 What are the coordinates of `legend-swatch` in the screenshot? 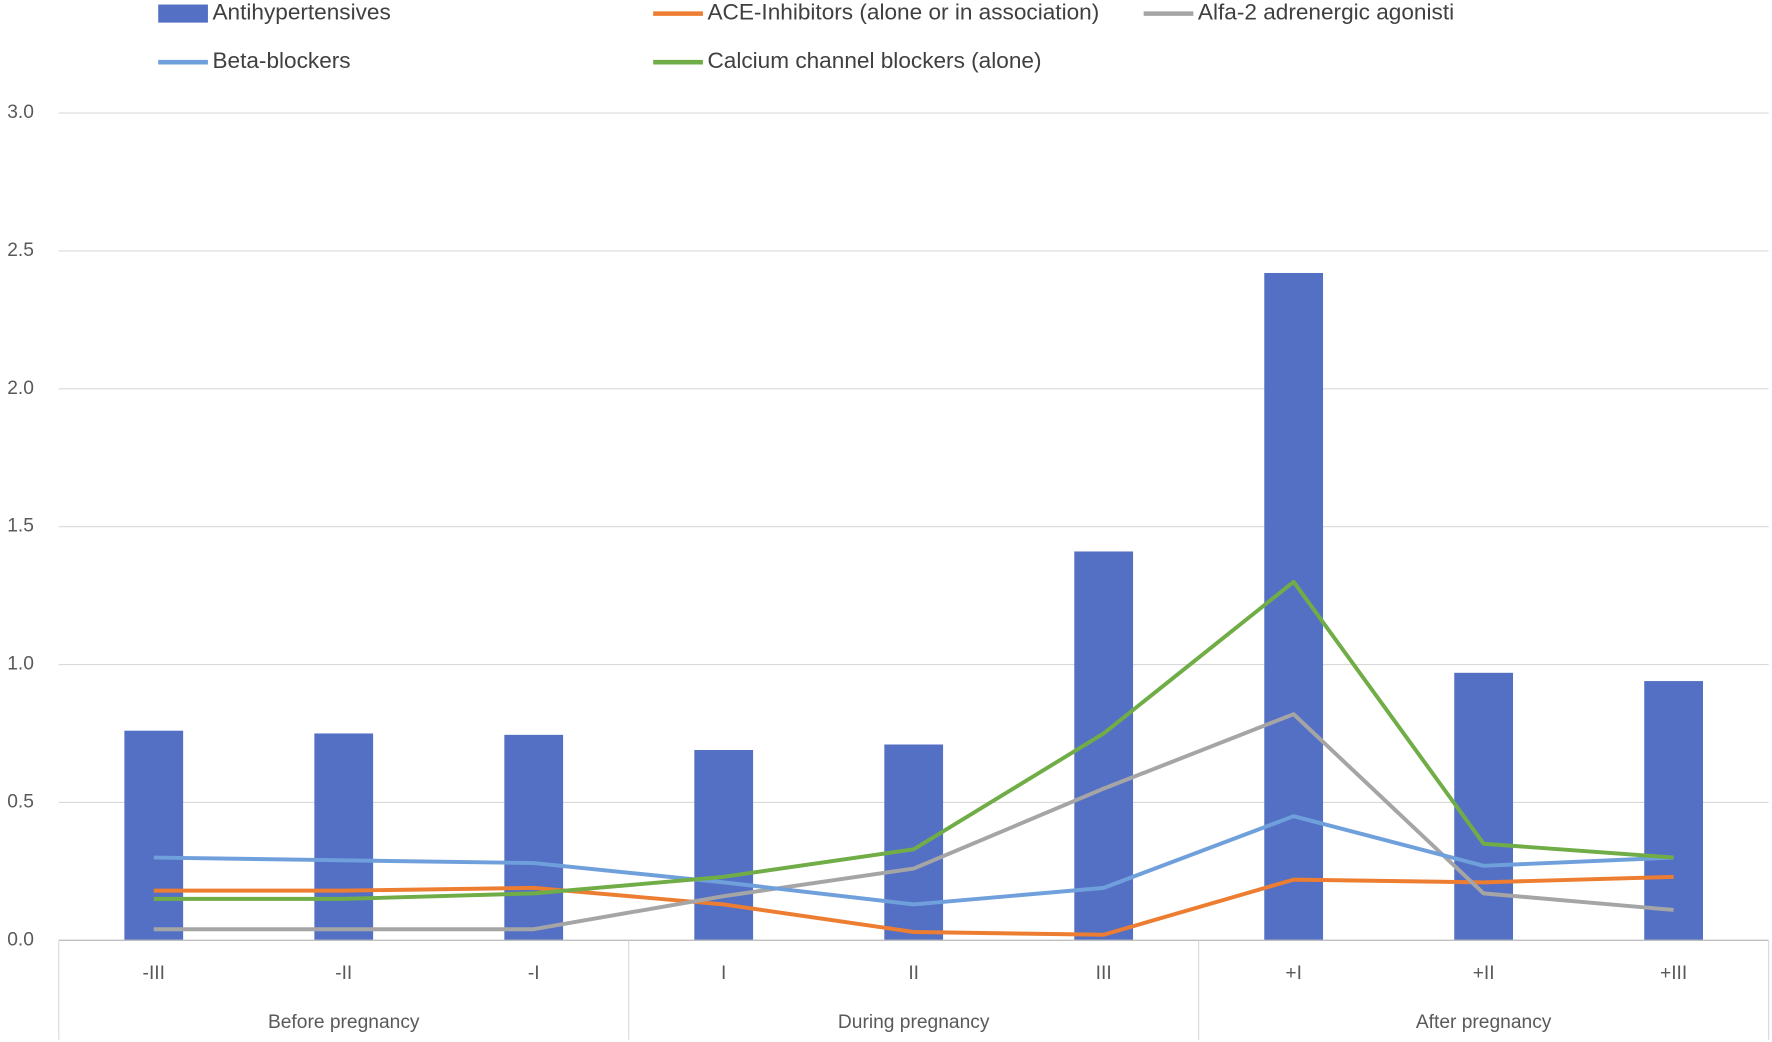 It's located at (183, 13).